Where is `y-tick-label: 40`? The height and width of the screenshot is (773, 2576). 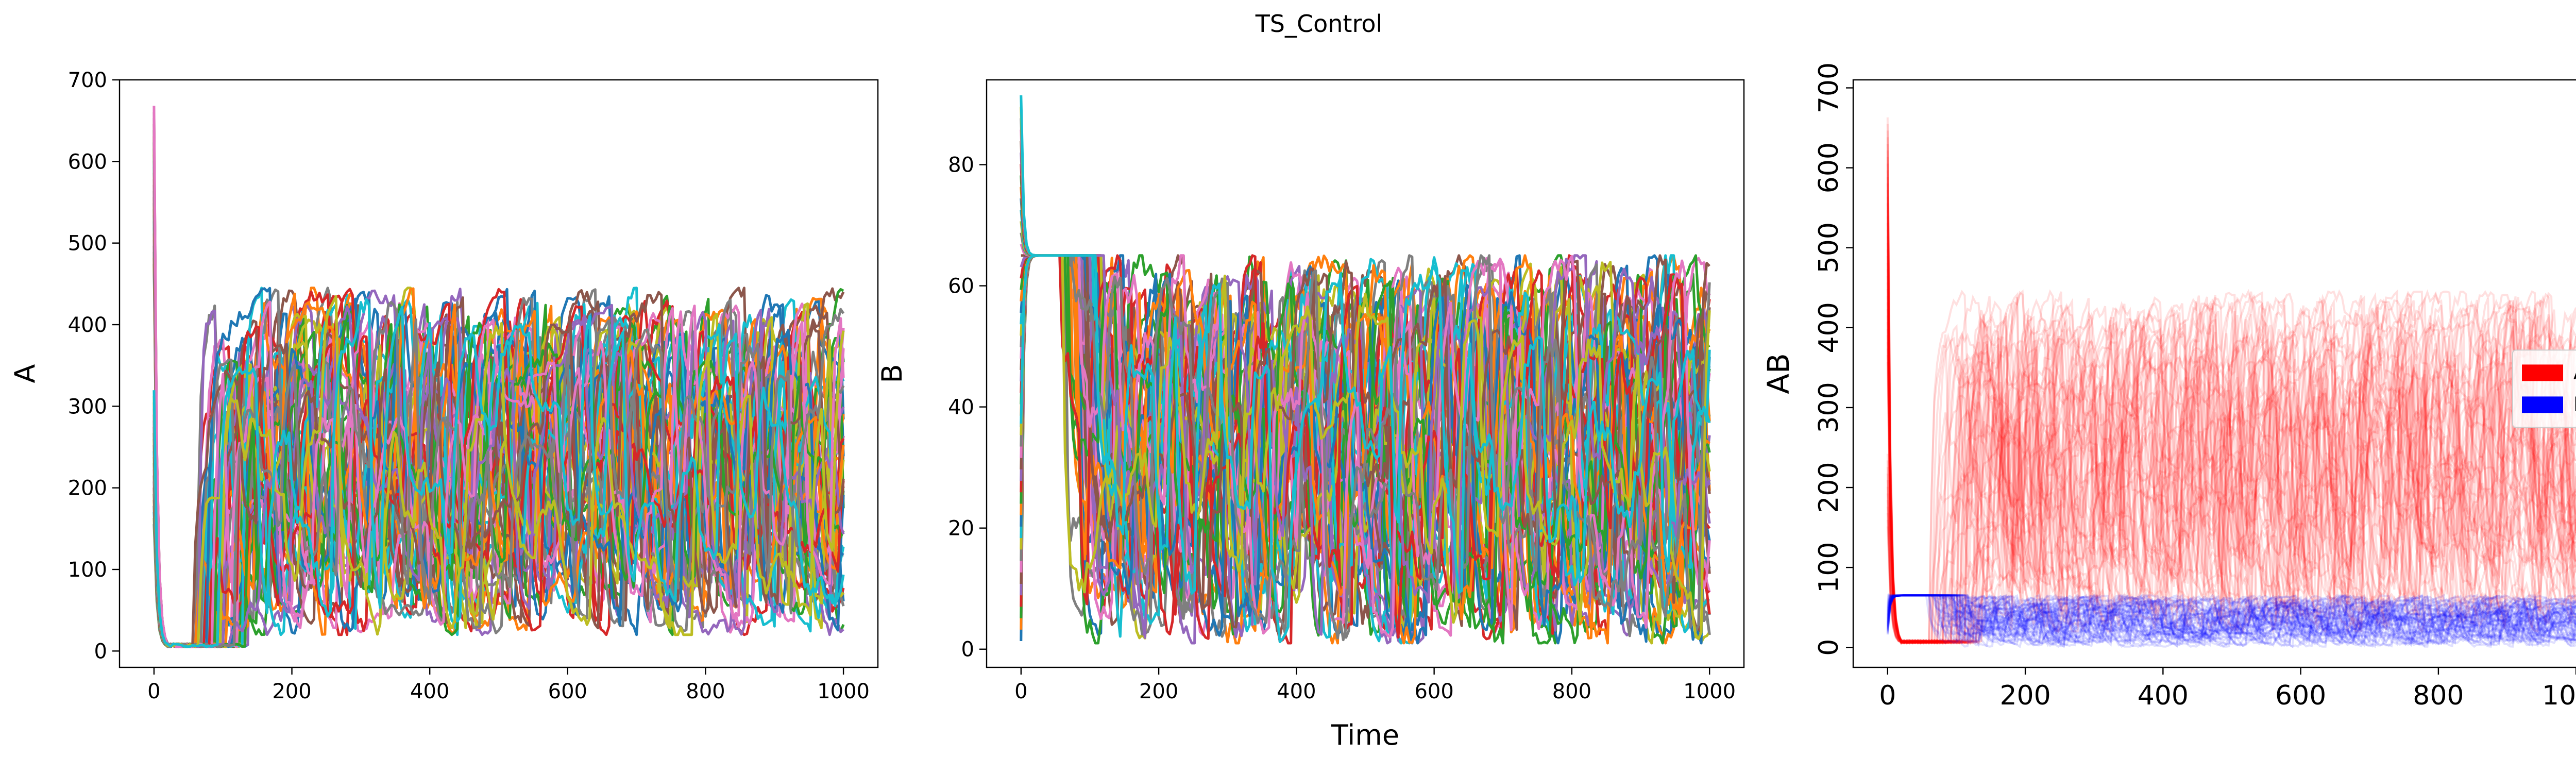 y-tick-label: 40 is located at coordinates (961, 407).